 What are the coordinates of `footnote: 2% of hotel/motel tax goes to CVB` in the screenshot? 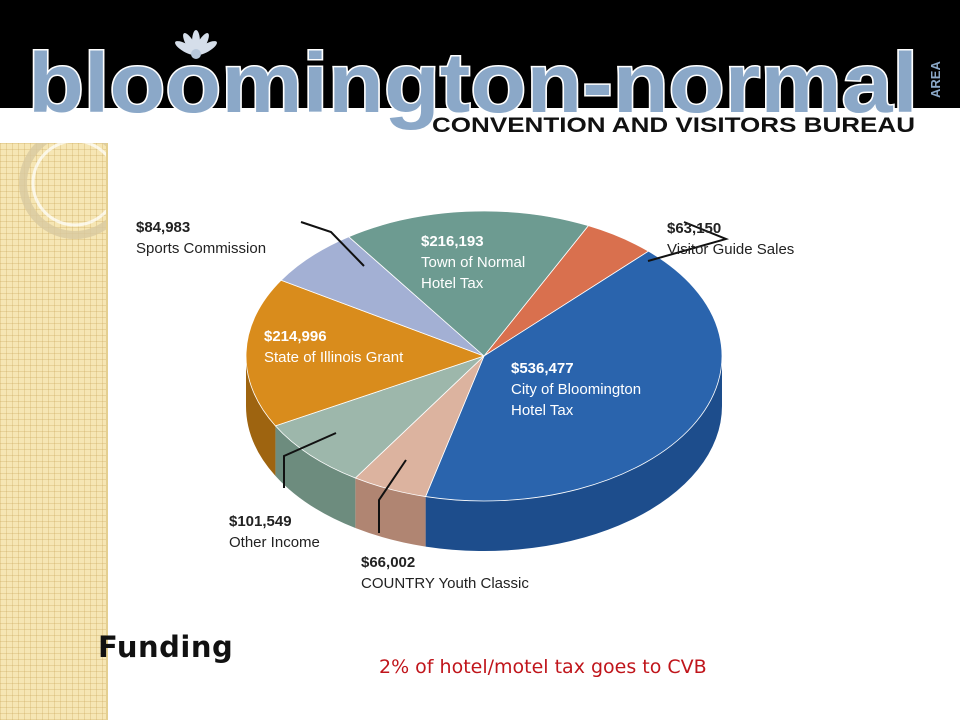 It's located at (543, 667).